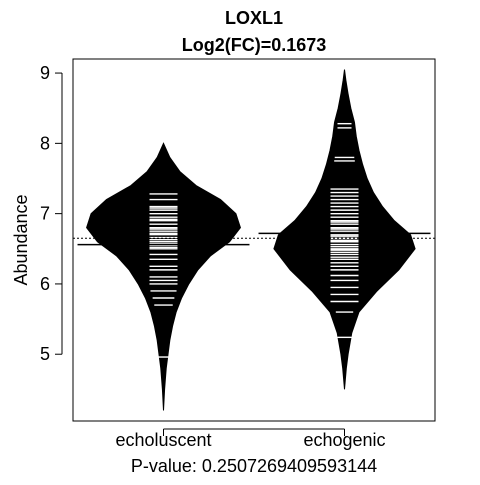 This screenshot has width=480, height=485. Describe the element at coordinates (45, 73) in the screenshot. I see `y-tick-label: 9` at that location.